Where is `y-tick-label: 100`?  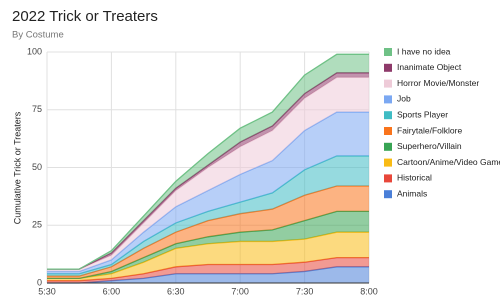
y-tick-label: 100 is located at coordinates (34, 51).